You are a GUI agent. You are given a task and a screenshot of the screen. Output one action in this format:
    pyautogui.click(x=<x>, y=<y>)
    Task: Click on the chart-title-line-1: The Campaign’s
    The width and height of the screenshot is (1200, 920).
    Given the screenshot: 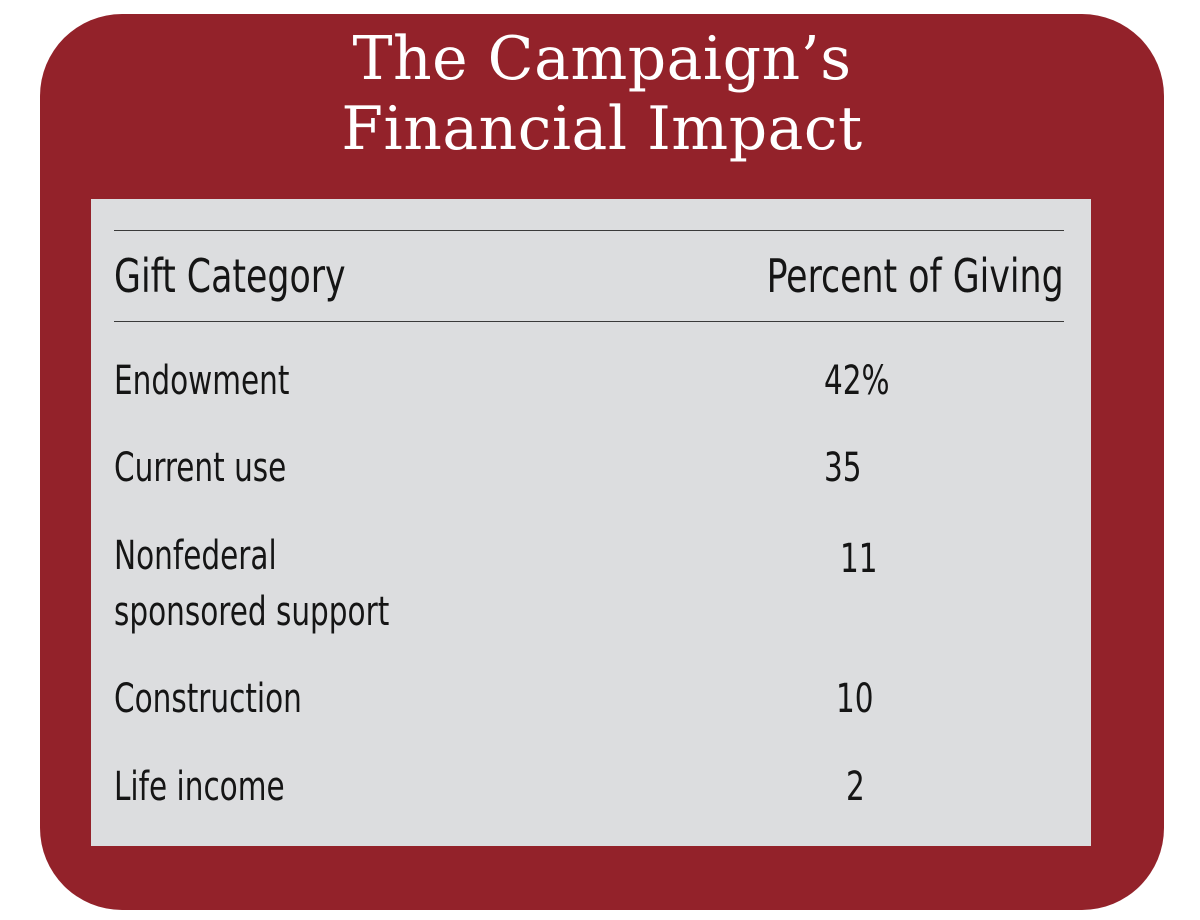 What is the action you would take?
    pyautogui.click(x=602, y=59)
    